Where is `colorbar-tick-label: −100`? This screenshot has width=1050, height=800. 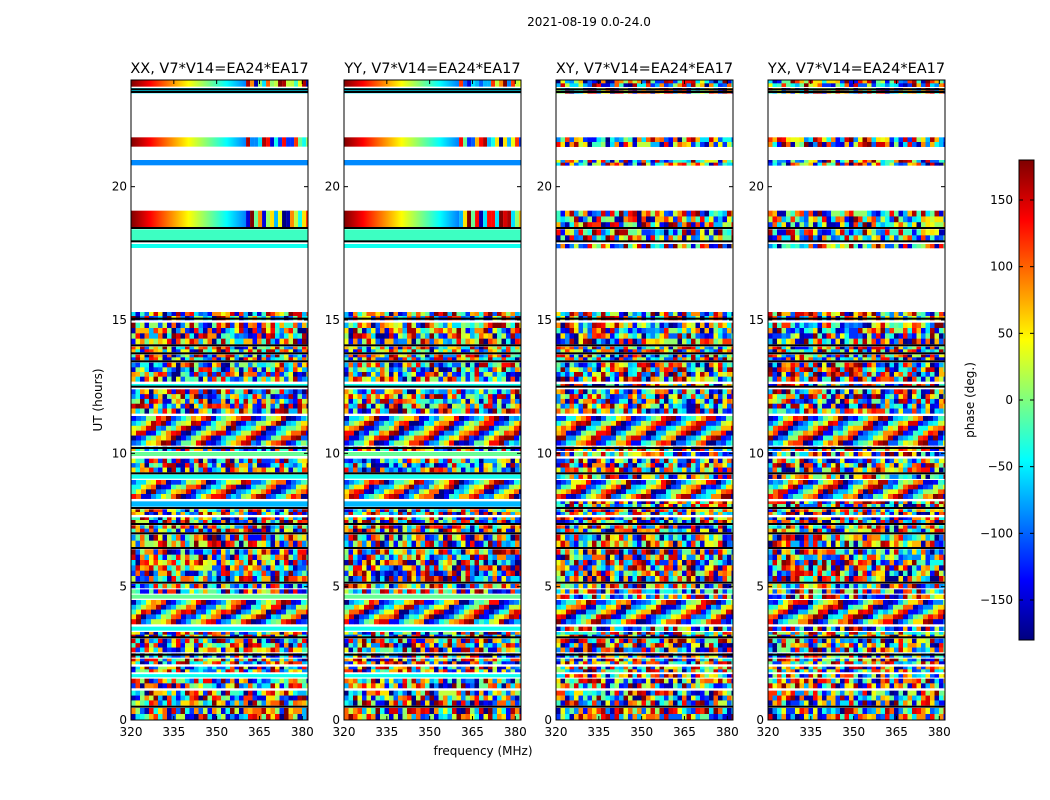
colorbar-tick-label: −100 is located at coordinates (996, 533).